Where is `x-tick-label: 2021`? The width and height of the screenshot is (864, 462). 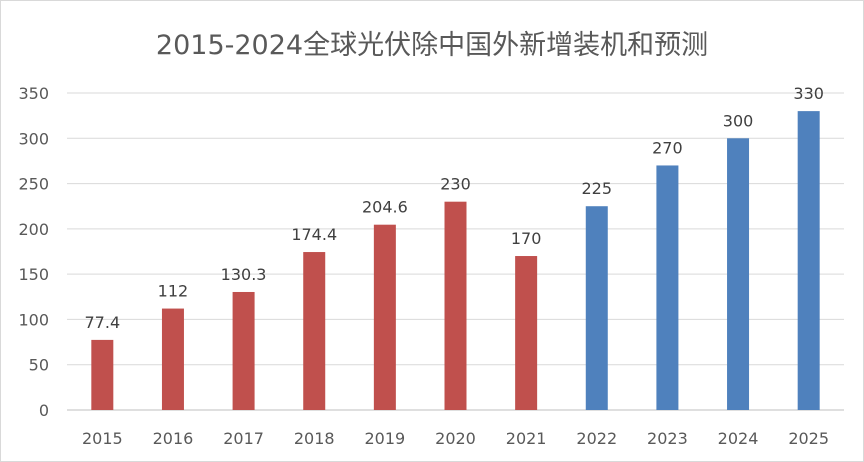 x-tick-label: 2021 is located at coordinates (526, 438).